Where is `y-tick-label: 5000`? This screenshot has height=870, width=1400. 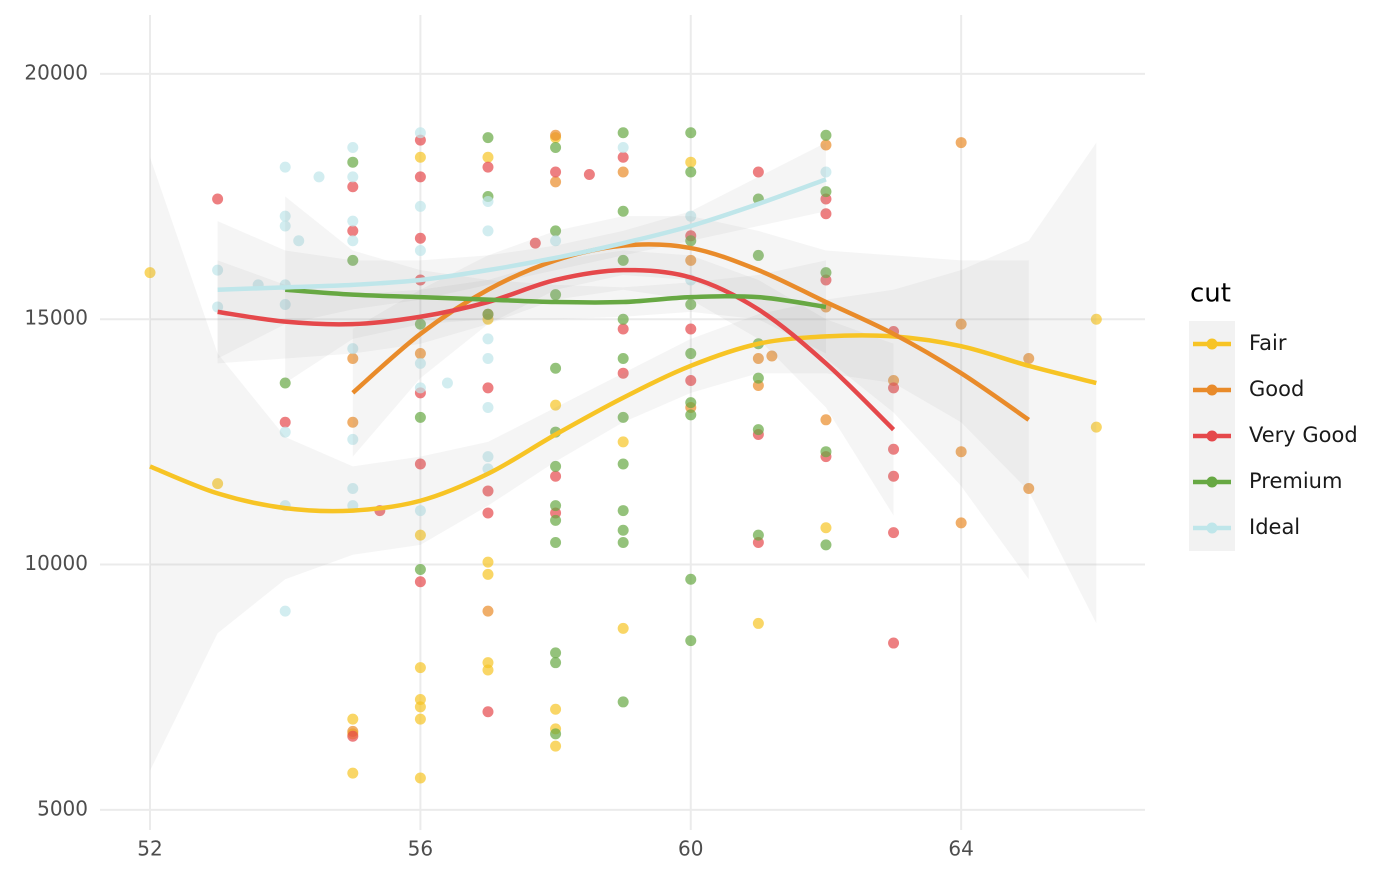
y-tick-label: 5000 is located at coordinates (62, 808).